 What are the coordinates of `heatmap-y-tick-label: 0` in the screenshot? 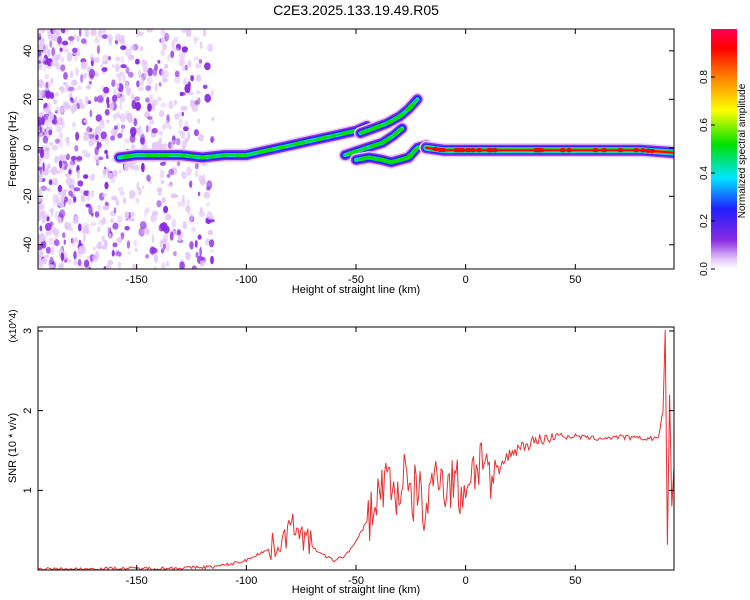 It's located at (28, 148).